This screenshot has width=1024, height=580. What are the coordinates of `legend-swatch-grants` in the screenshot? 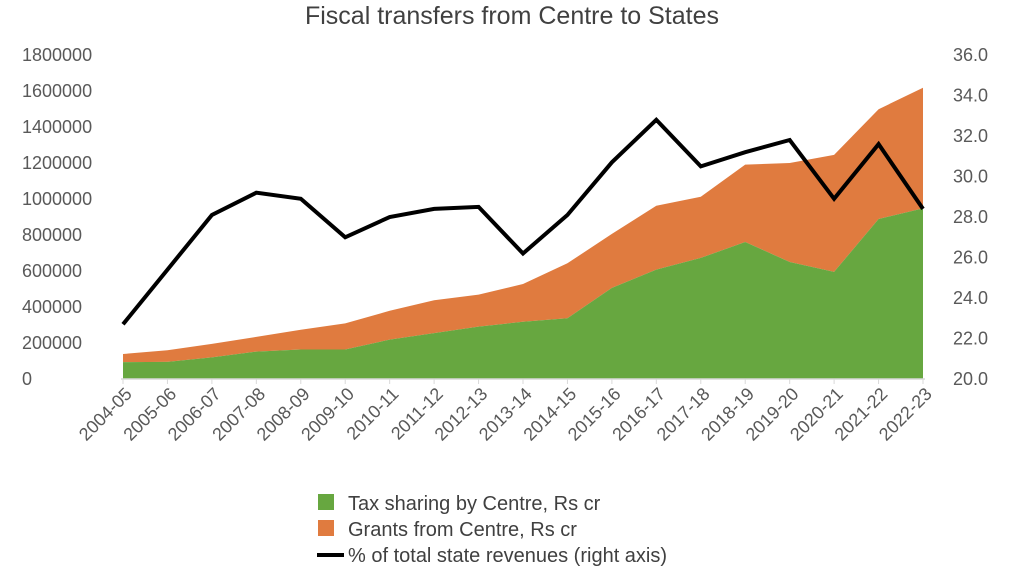 It's located at (326, 528).